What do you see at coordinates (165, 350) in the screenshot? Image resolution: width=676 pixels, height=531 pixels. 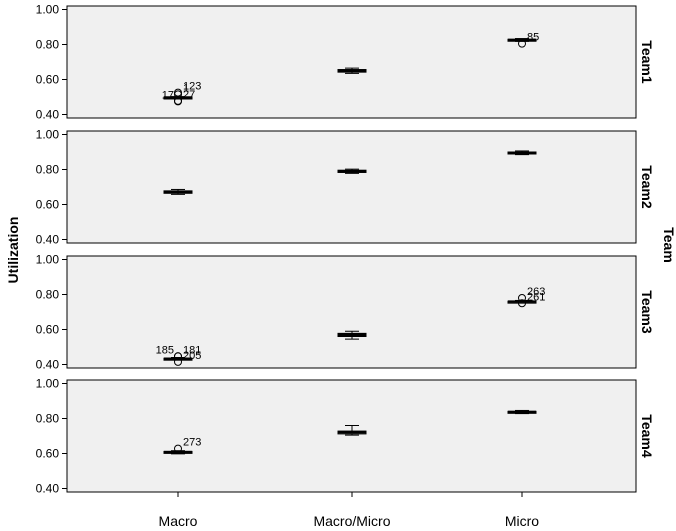 I see `team3-outlier-label: 185` at bounding box center [165, 350].